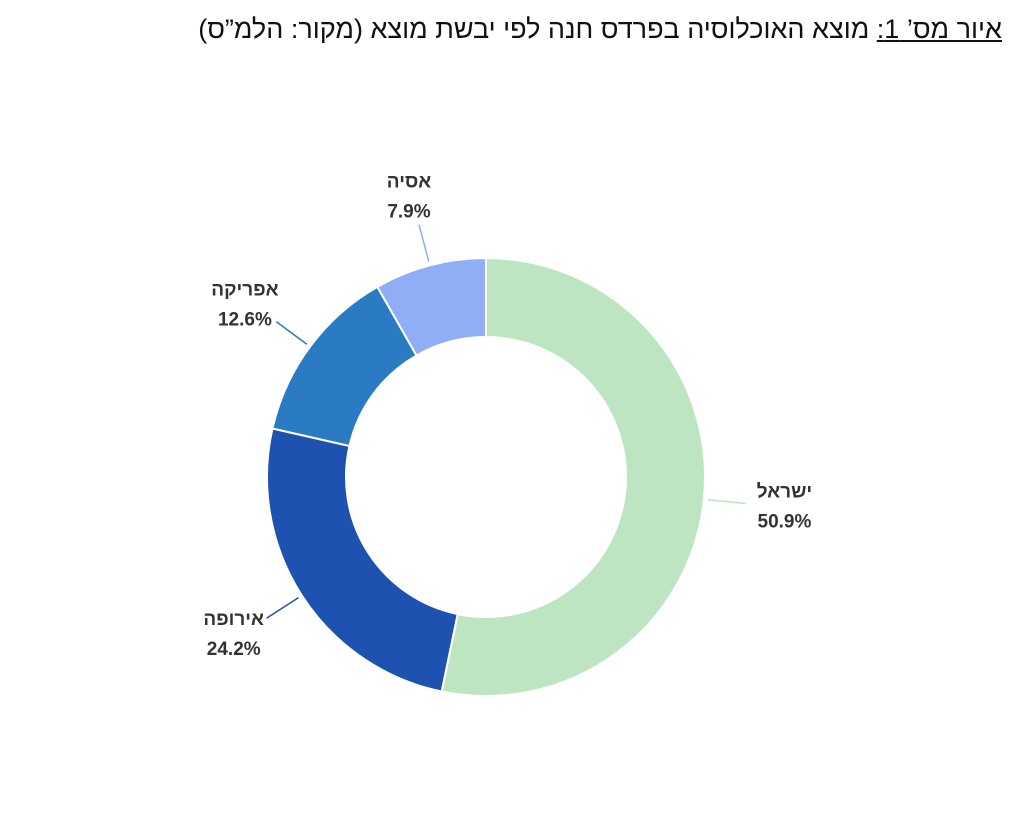 Image resolution: width=1024 pixels, height=819 pixels. What do you see at coordinates (784, 492) in the screenshot?
I see `slice-label: ישראל` at bounding box center [784, 492].